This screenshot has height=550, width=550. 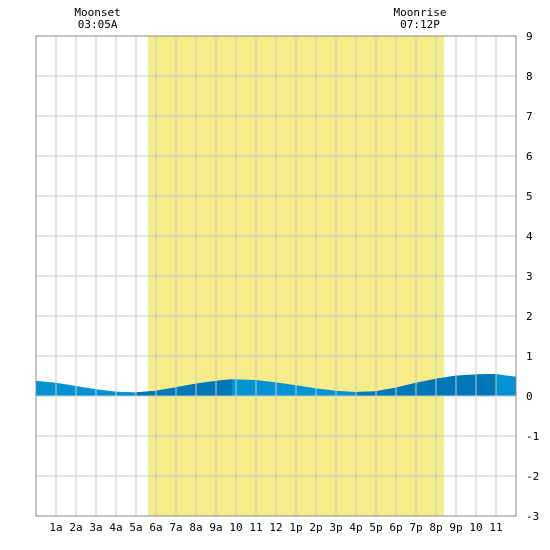 I want to click on x-tick-label: 5p, so click(x=375, y=527).